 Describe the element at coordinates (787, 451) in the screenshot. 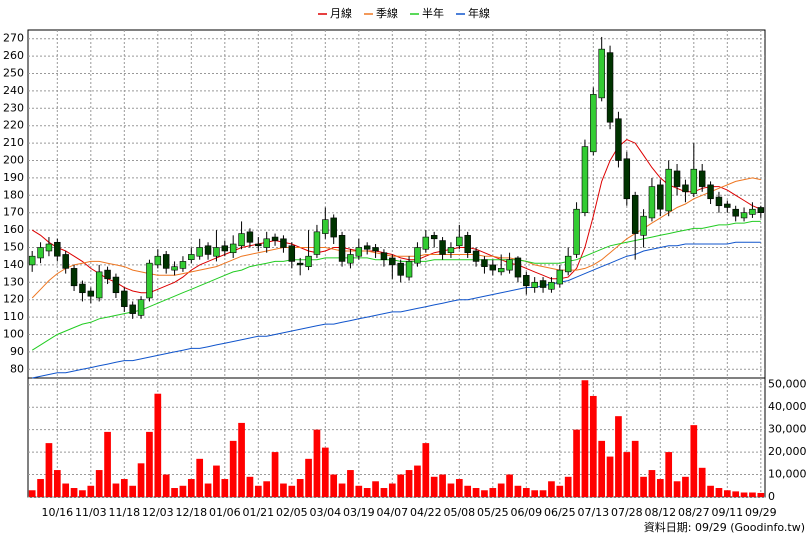

I see `y2-tick-label: 20,000` at that location.